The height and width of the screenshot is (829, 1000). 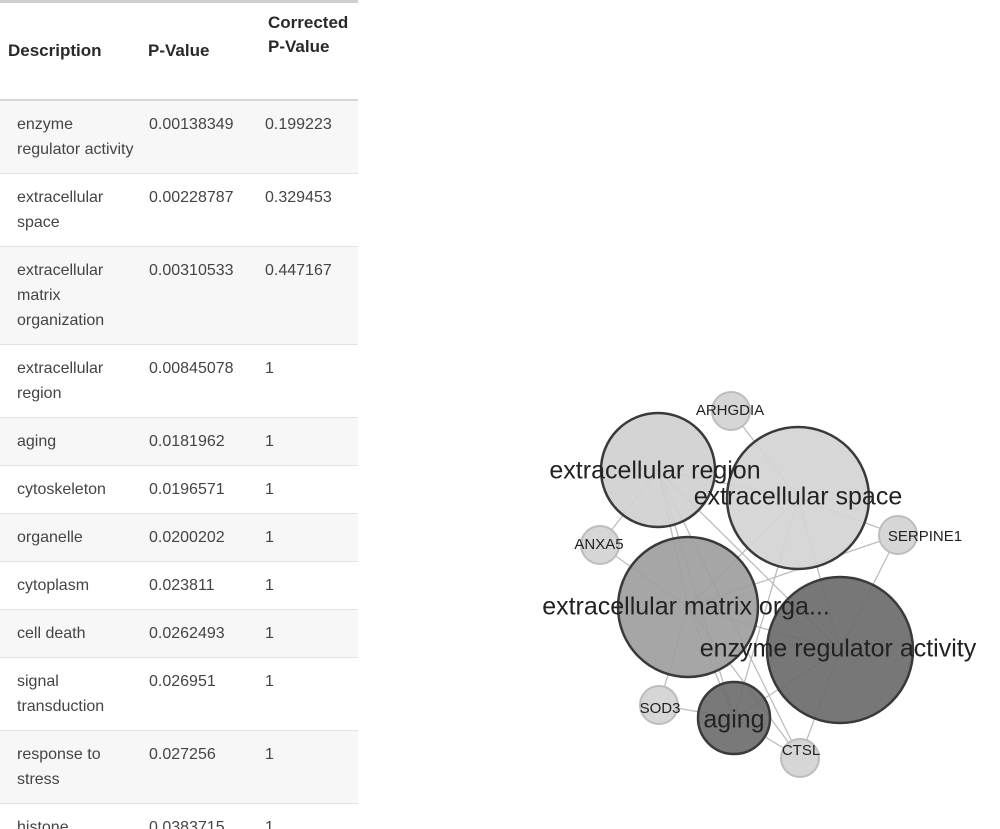 I want to click on gene-node-ctsl, so click(x=800, y=758).